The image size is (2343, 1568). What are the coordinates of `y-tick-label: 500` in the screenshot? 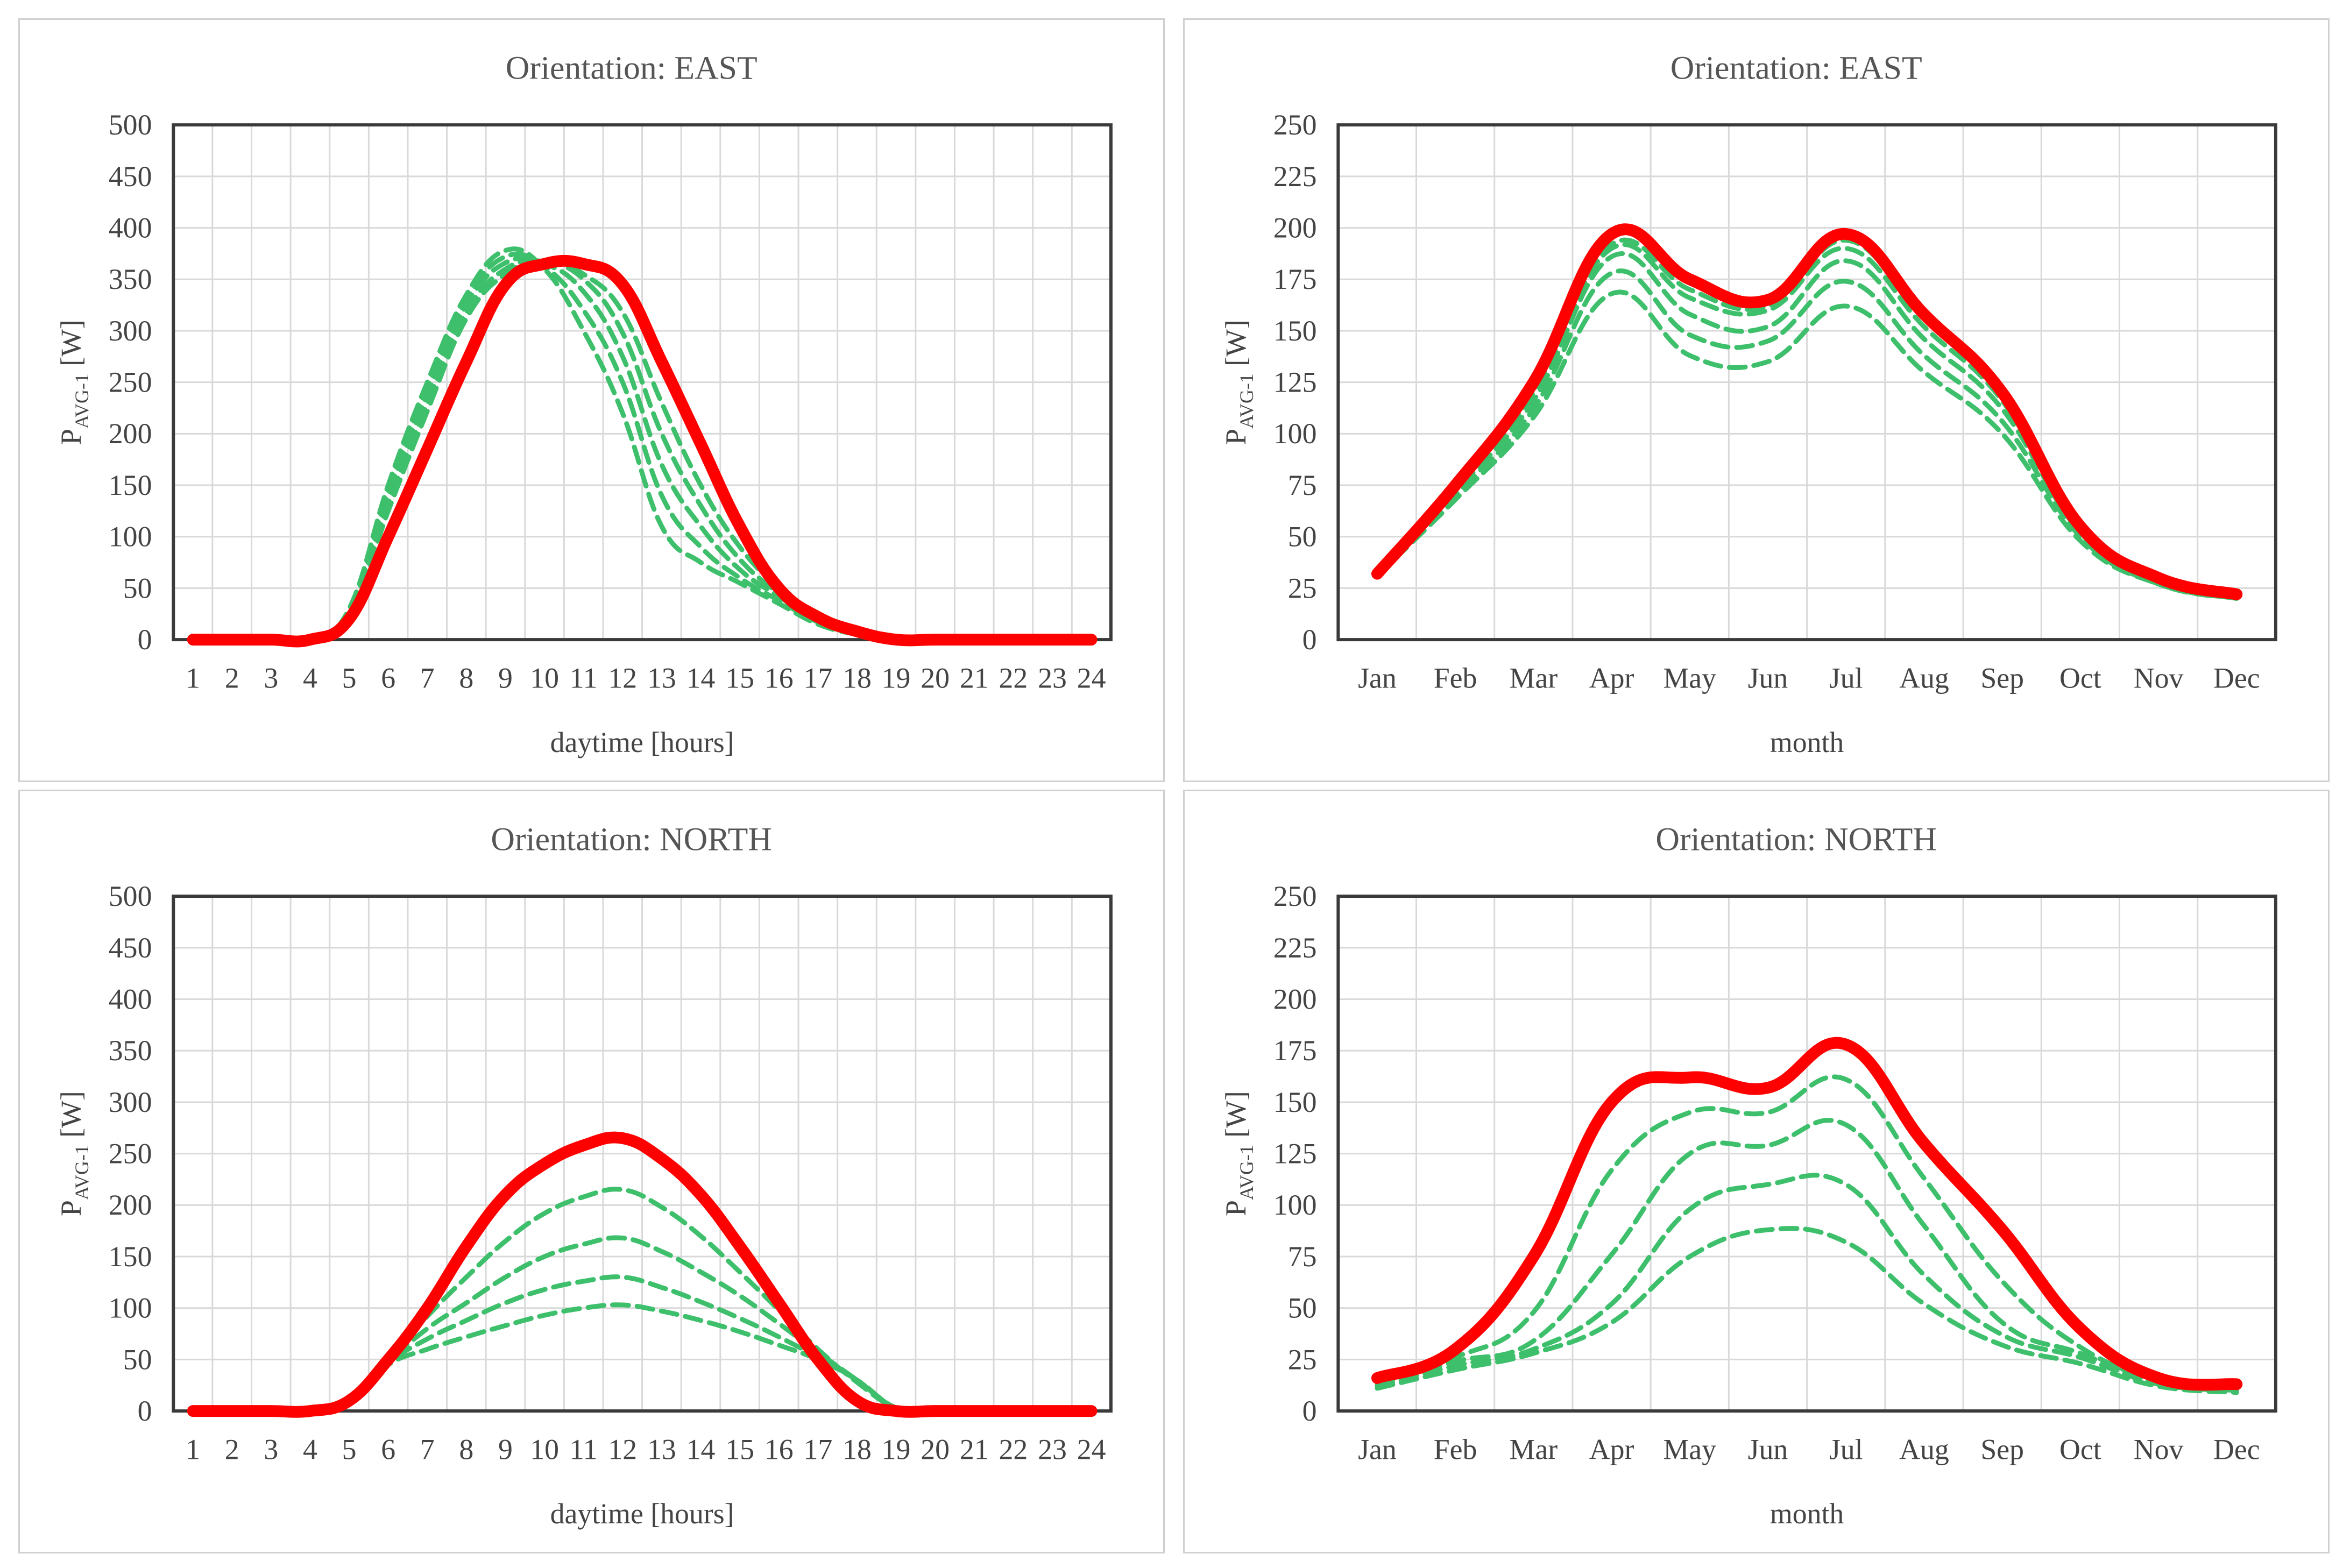 It's located at (130, 896).